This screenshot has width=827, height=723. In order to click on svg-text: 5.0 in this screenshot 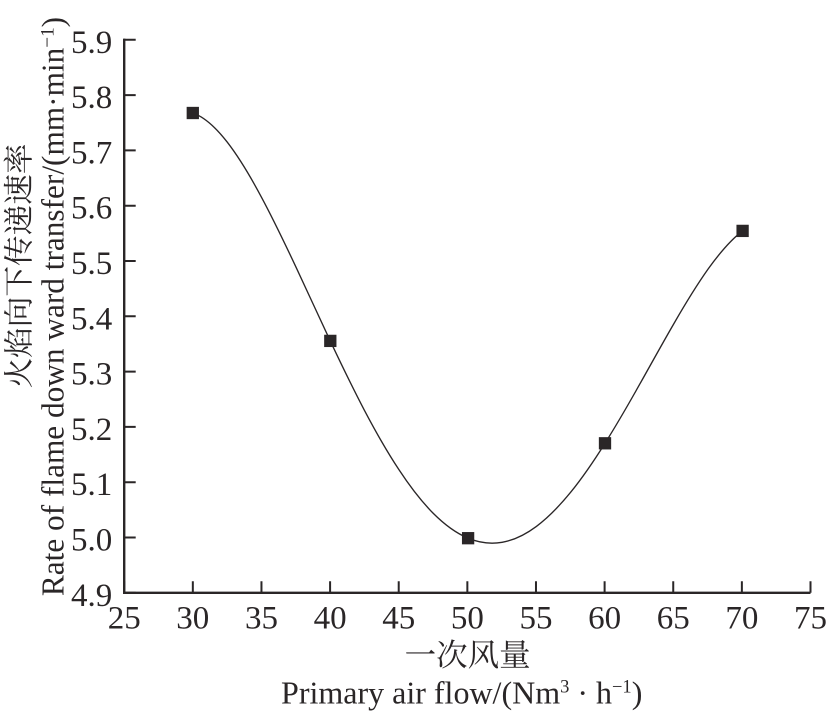, I will do `click(91, 541)`.